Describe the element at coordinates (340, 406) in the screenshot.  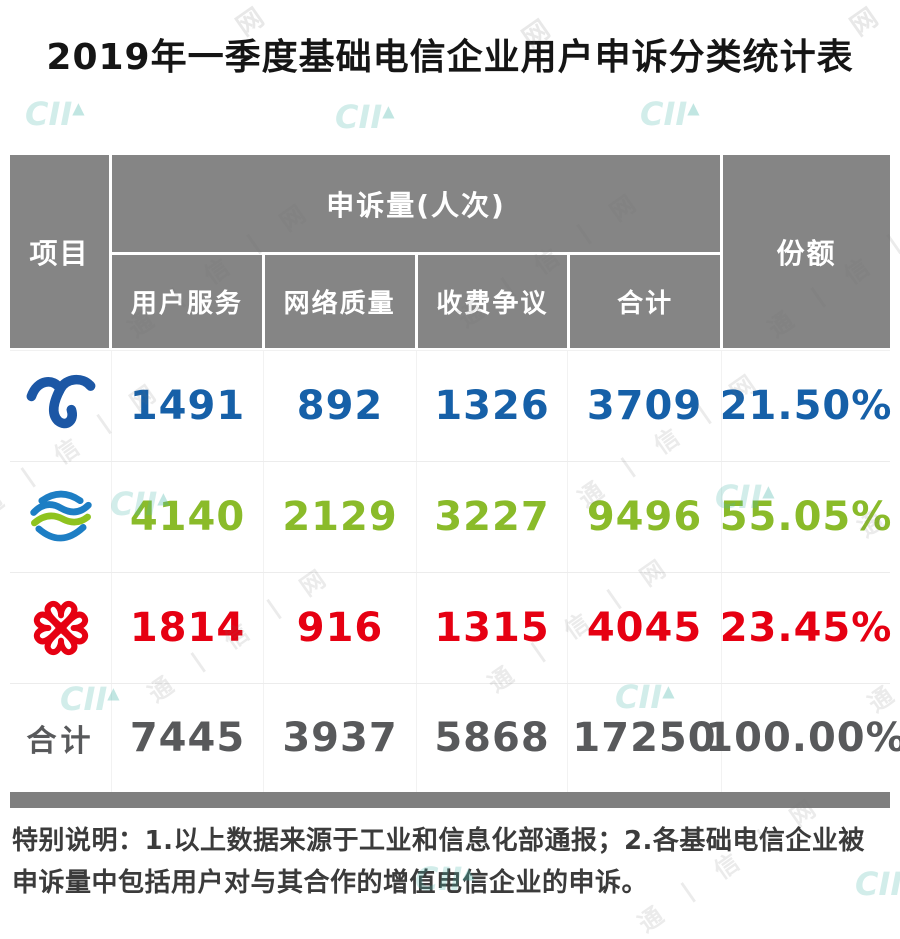
I see `cell-value: 892` at that location.